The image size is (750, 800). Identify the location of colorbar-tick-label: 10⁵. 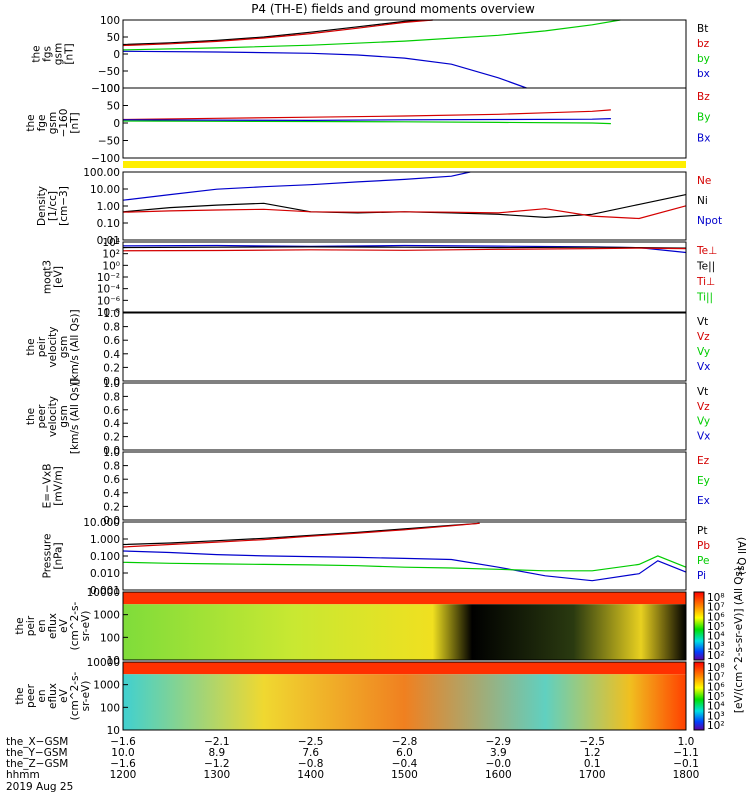
(716, 697).